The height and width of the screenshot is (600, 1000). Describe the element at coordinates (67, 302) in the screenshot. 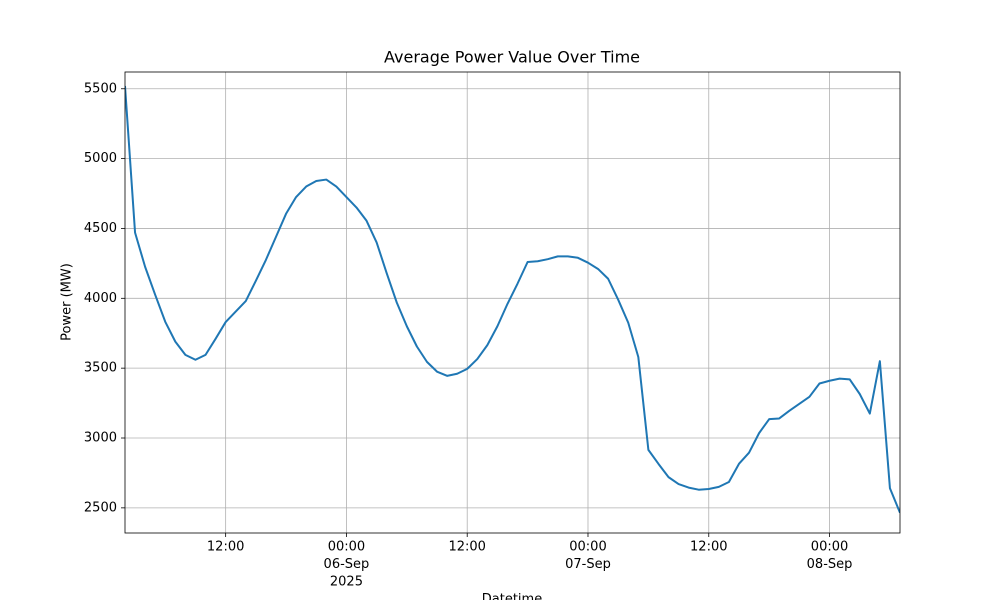

I see `y-axis-label: Power (MW)` at that location.